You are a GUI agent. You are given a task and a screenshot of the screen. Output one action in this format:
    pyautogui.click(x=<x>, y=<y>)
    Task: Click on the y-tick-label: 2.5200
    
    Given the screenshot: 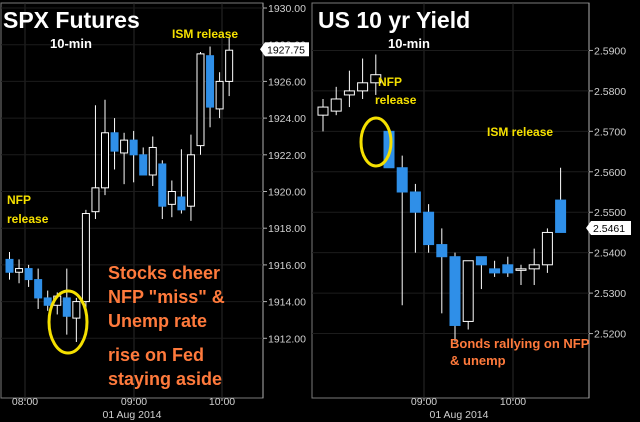 What is the action you would take?
    pyautogui.click(x=610, y=335)
    